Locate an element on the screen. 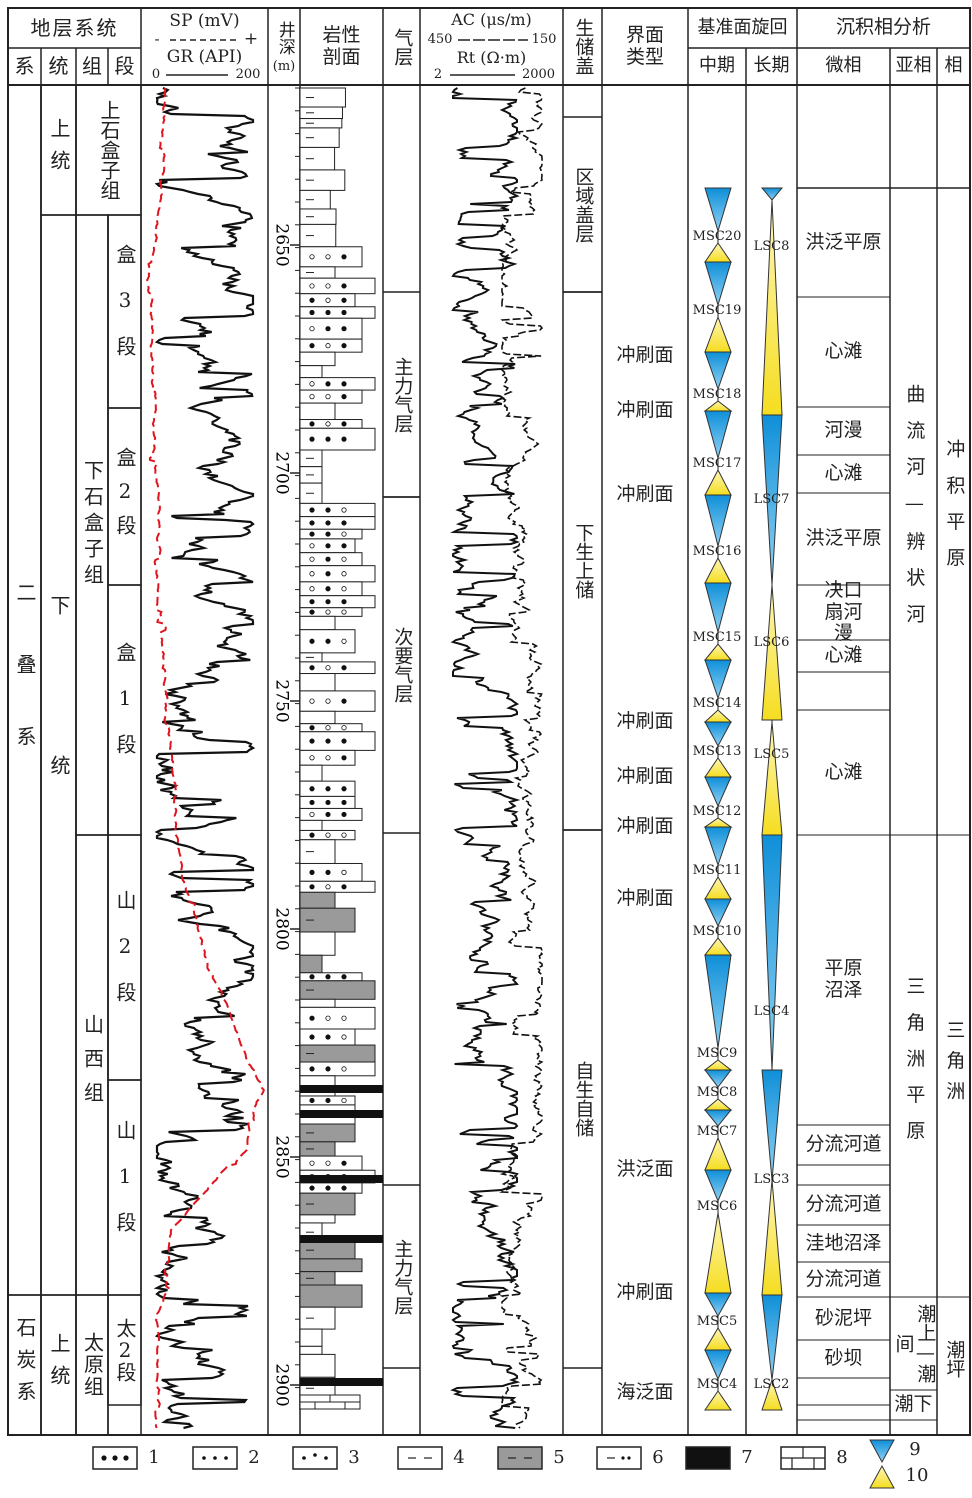 Image resolution: width=972 pixels, height=1498 pixels. label-cell: 砂坝 is located at coordinates (843, 1359).